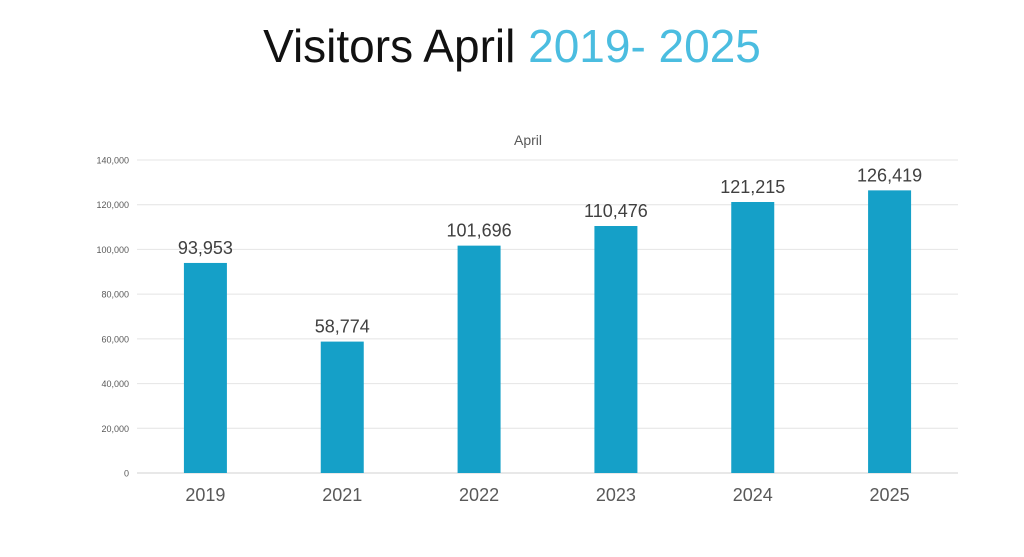 This screenshot has width=1024, height=557. What do you see at coordinates (126, 474) in the screenshot?
I see `y-tick-label: 0` at bounding box center [126, 474].